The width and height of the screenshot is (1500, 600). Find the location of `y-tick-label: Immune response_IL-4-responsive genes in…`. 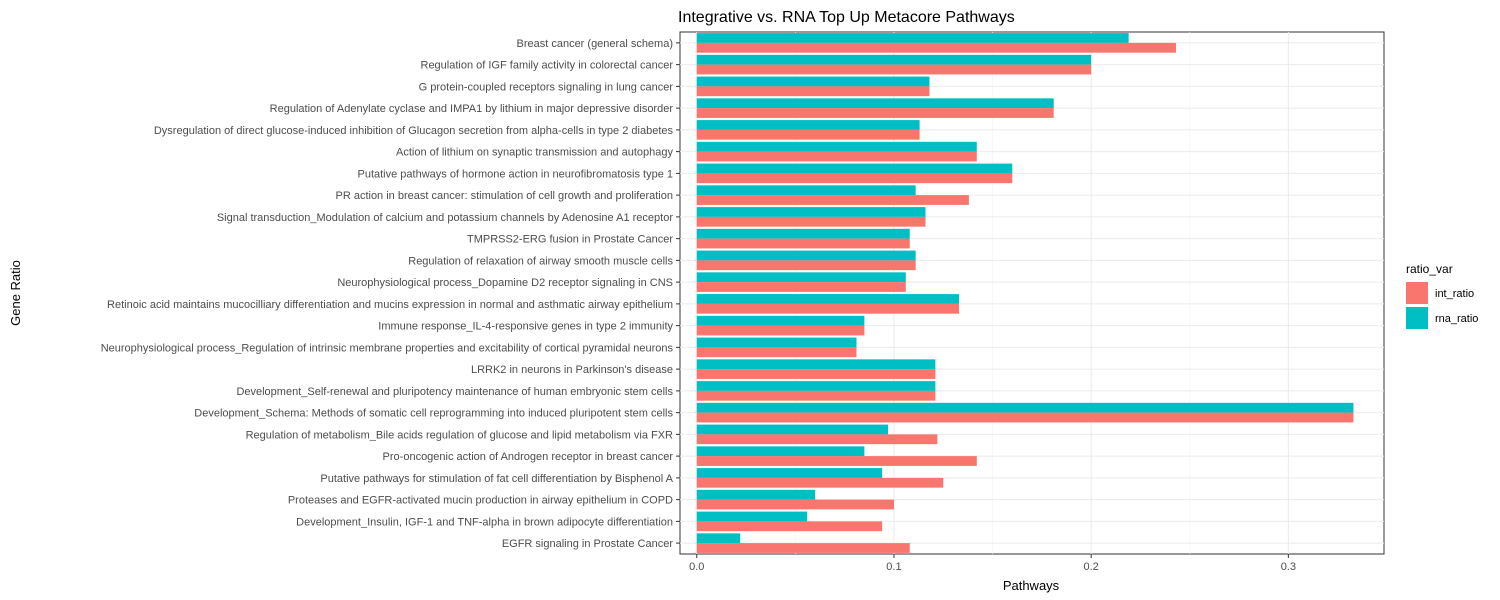

y-tick-label: Immune response_IL-4-responsive genes in… is located at coordinates (525, 327).